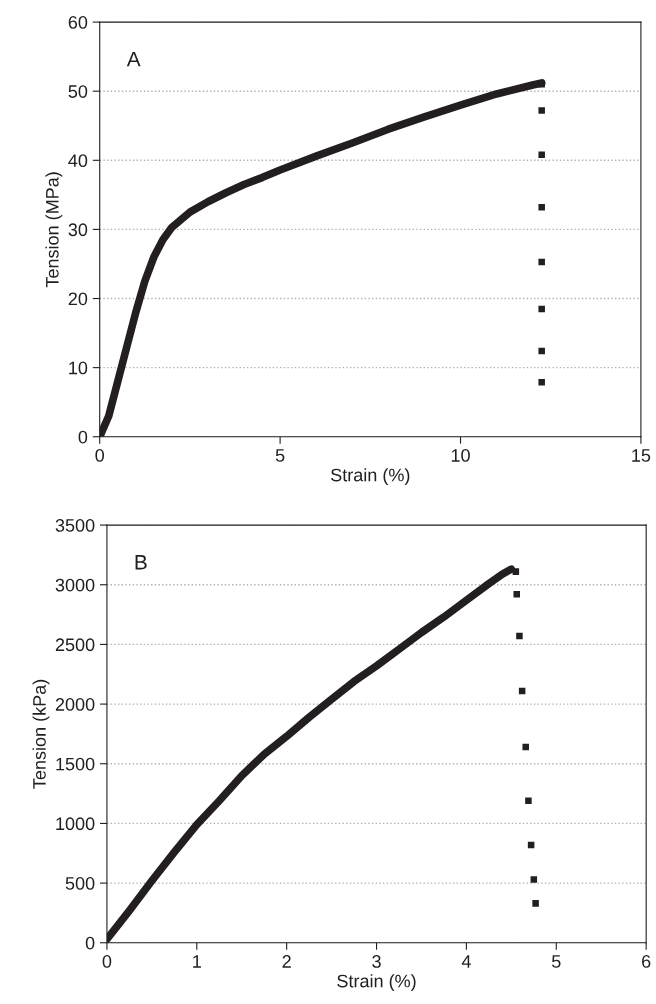  What do you see at coordinates (78, 22) in the screenshot?
I see `y-tick-label: 60` at bounding box center [78, 22].